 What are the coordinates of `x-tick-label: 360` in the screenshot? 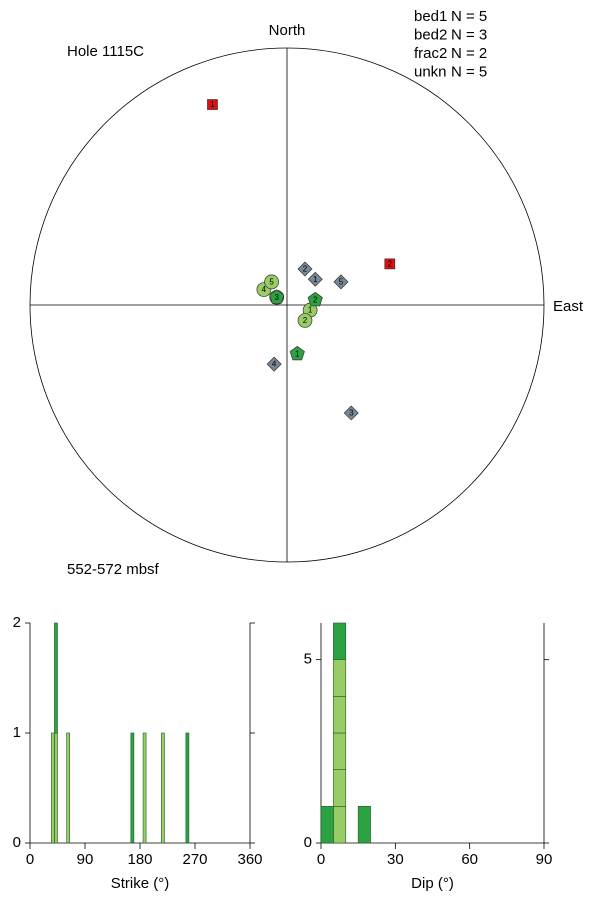 It's located at (249, 859).